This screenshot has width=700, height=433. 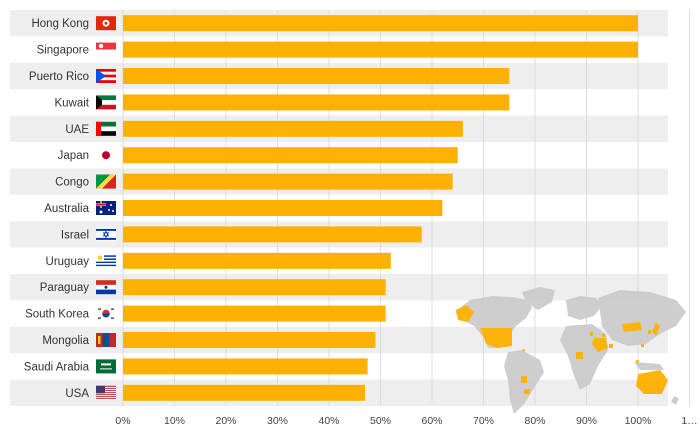 I want to click on map-alaska, so click(x=465, y=313).